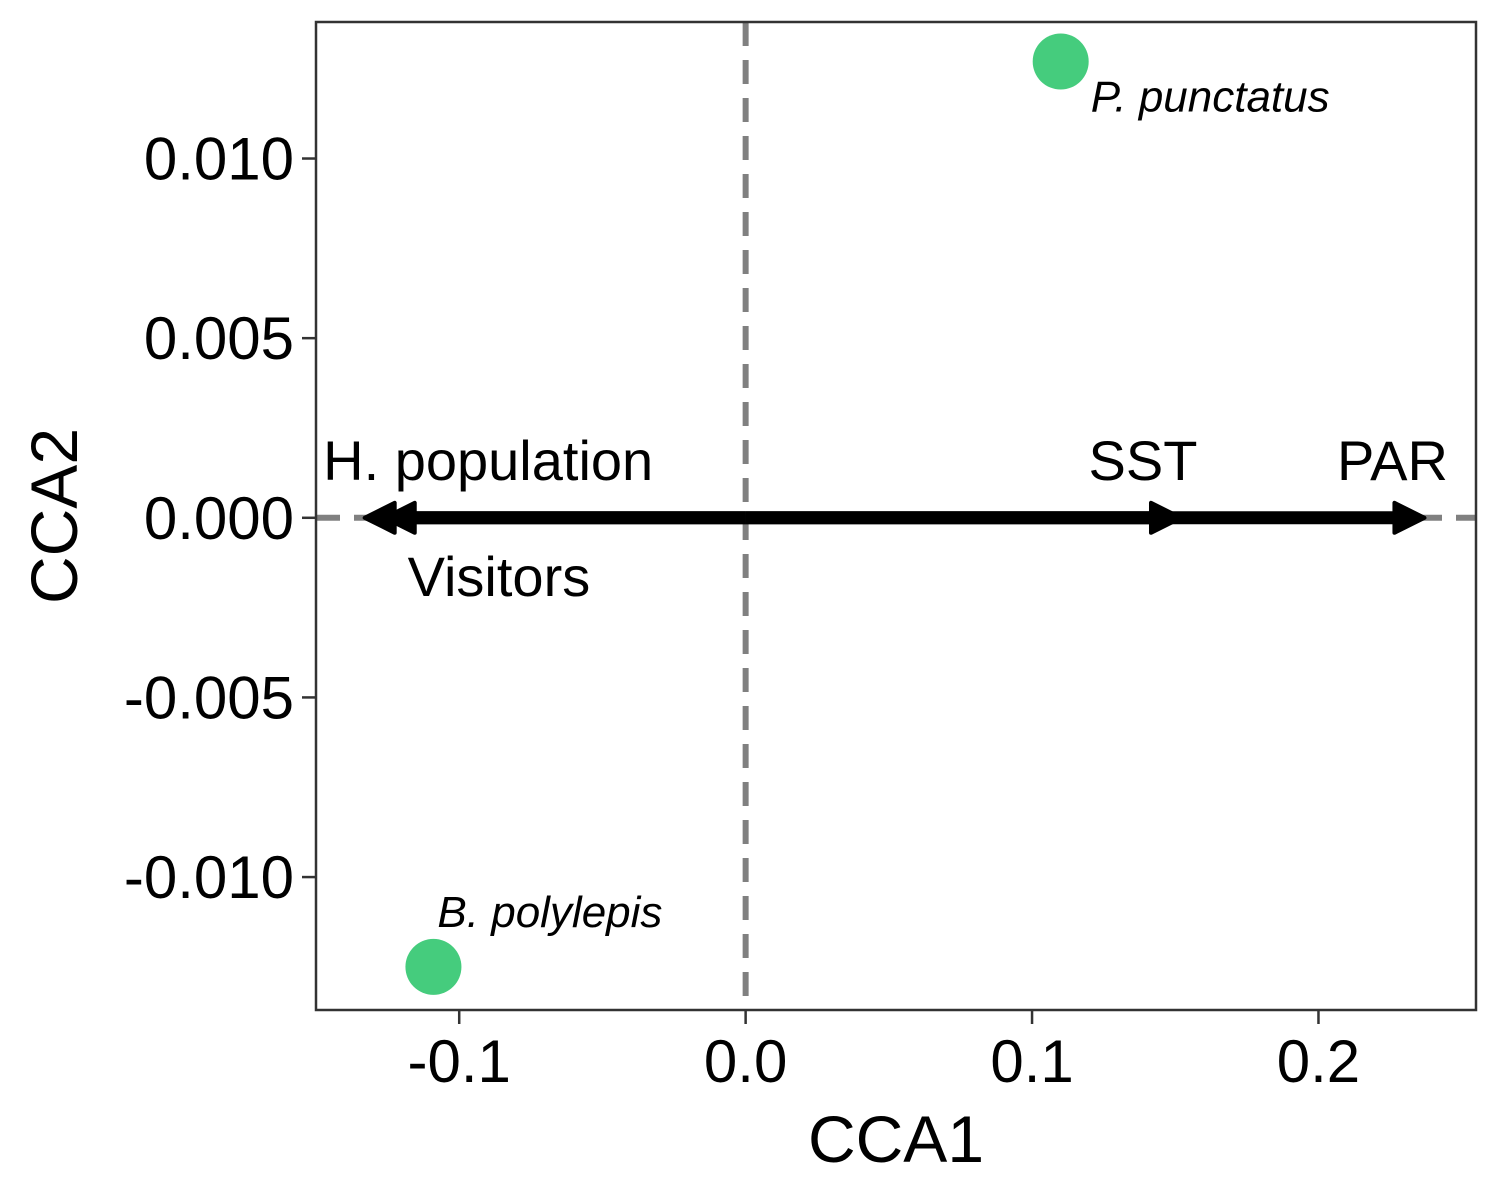 This screenshot has width=1500, height=1200. I want to click on y-tick-label: -0.010, so click(209, 877).